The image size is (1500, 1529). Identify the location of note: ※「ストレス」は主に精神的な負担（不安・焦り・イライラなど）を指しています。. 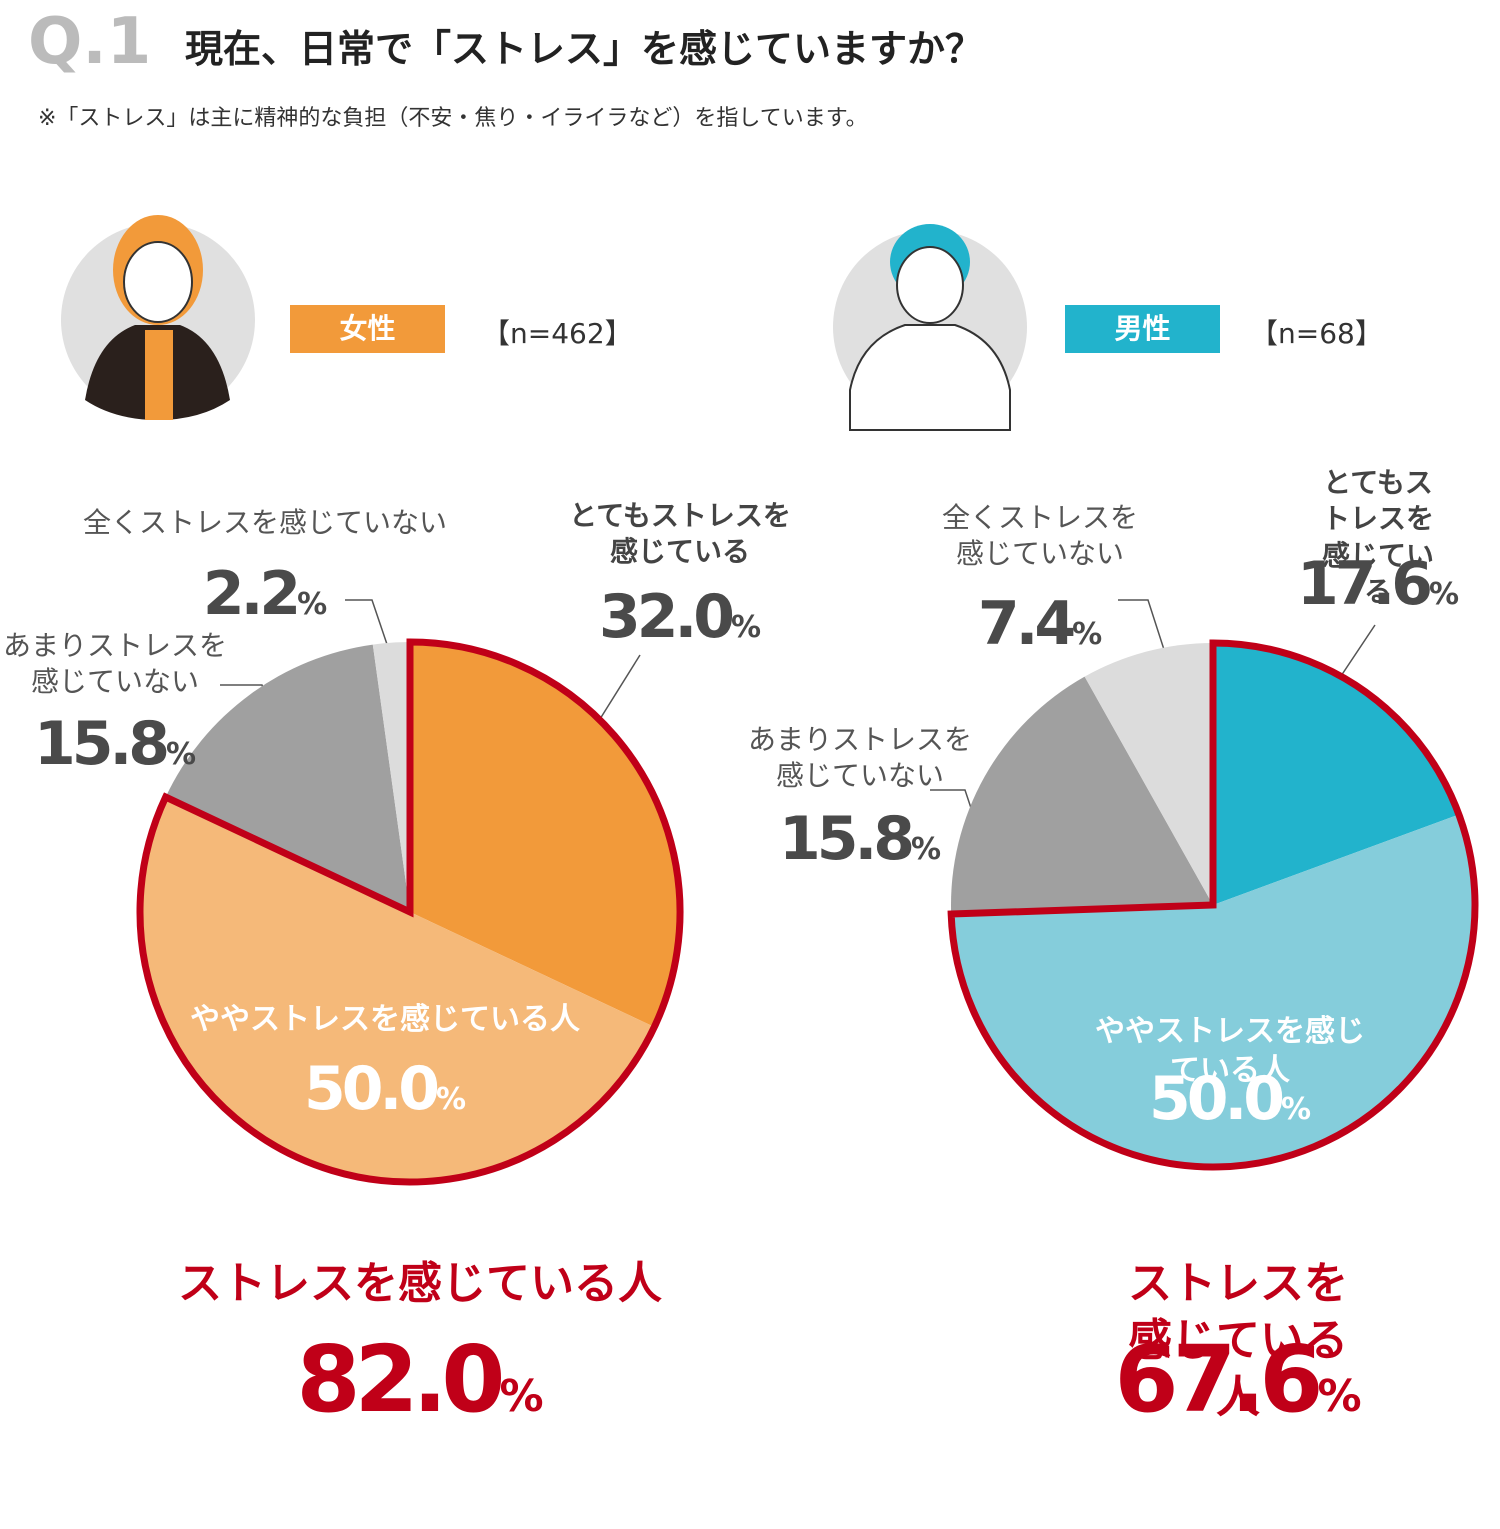
(453, 118).